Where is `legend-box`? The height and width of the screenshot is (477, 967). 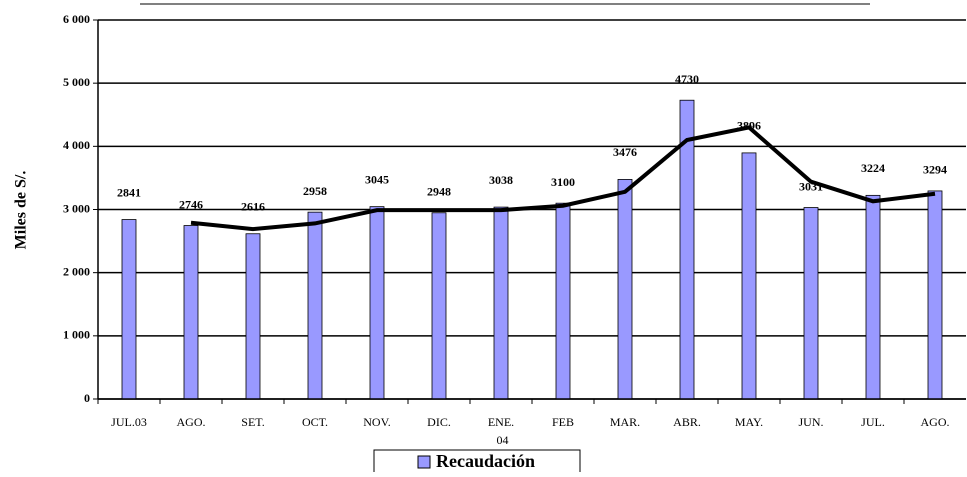 legend-box is located at coordinates (477, 462).